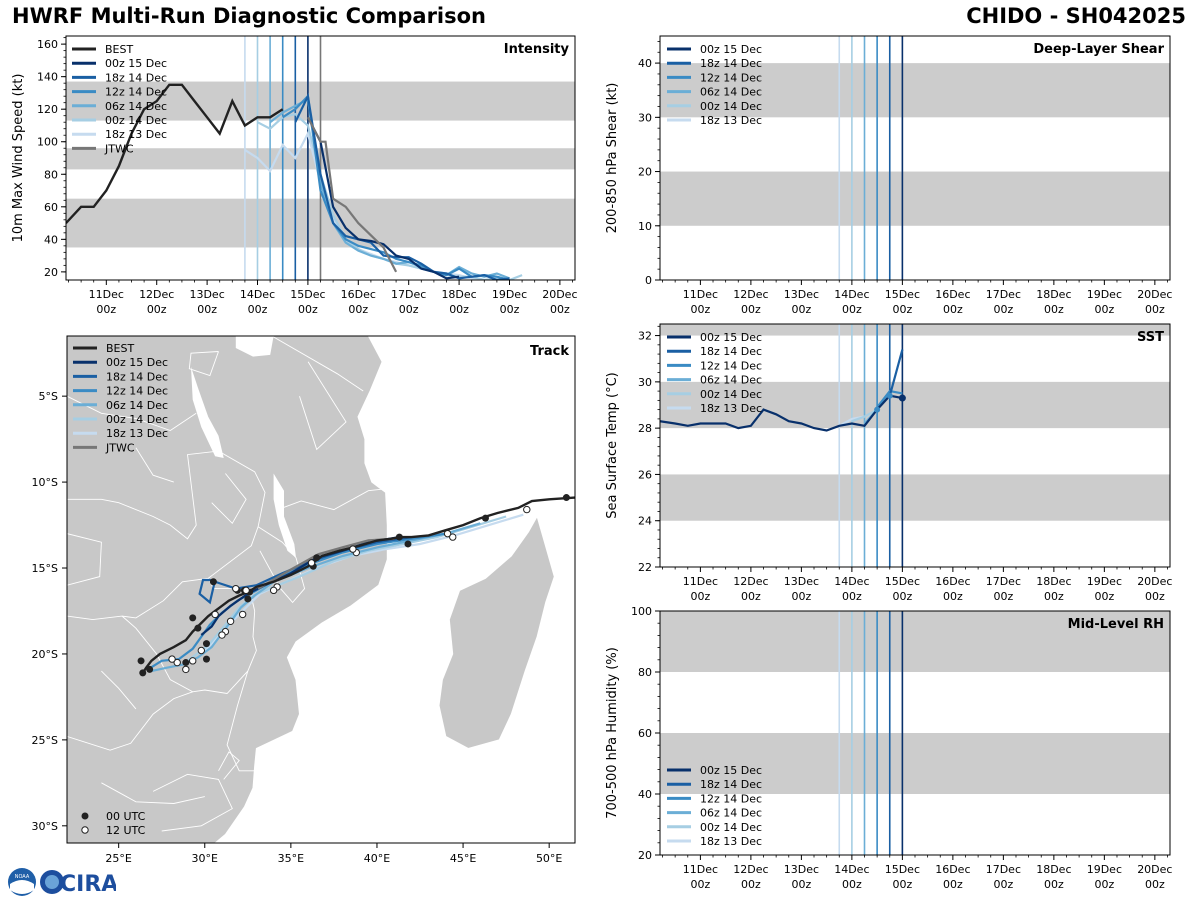 The height and width of the screenshot is (902, 1200). What do you see at coordinates (731, 813) in the screenshot?
I see `rh-legend-label: 06z 14 Dec` at bounding box center [731, 813].